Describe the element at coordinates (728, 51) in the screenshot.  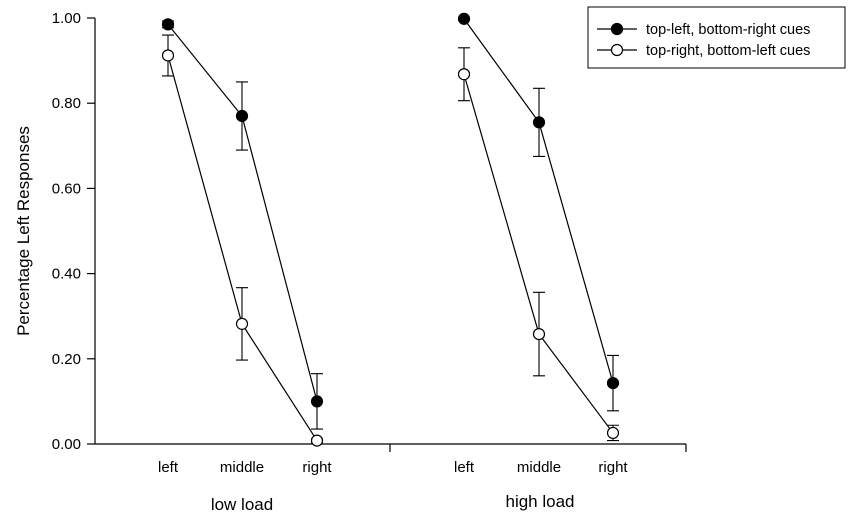
I see `legend-label-open: top-right, bottom-left cues` at that location.